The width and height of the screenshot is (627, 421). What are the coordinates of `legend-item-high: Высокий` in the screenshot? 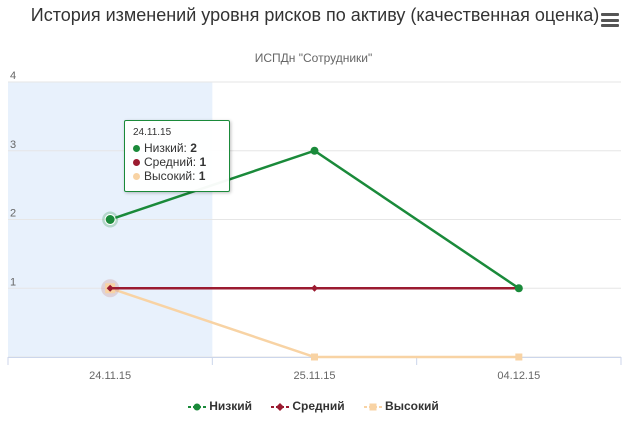 It's located at (401, 406).